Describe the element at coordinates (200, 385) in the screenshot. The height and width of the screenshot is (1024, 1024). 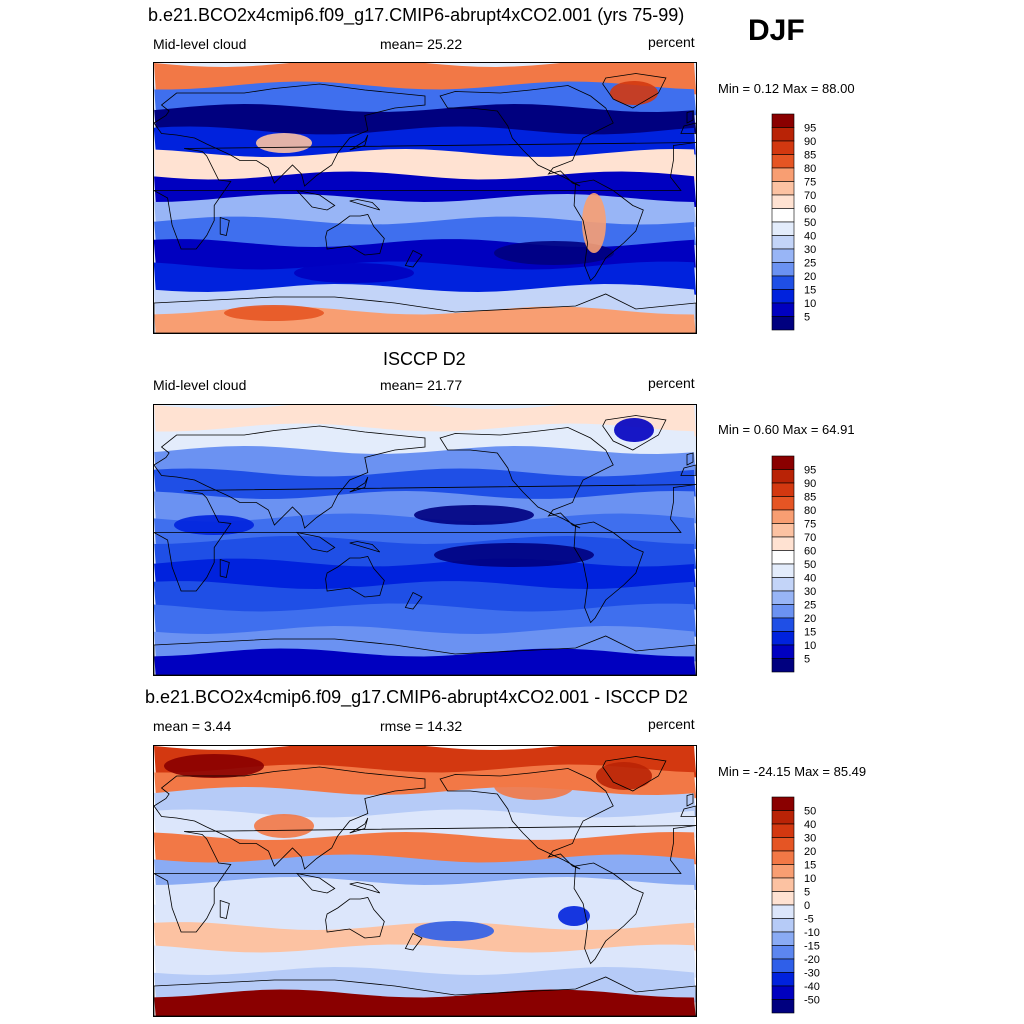
I see `panel2-variable-label: Mid-level cloud` at that location.